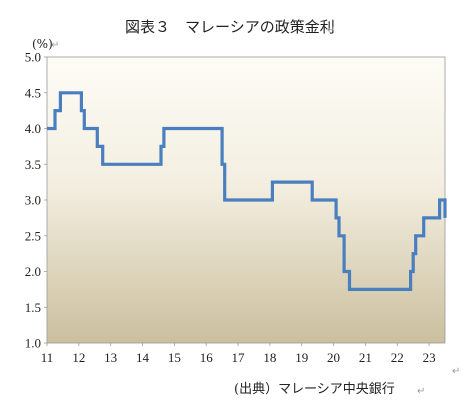  What do you see at coordinates (174, 357) in the screenshot?
I see `x-tick-label-15: 15` at bounding box center [174, 357].